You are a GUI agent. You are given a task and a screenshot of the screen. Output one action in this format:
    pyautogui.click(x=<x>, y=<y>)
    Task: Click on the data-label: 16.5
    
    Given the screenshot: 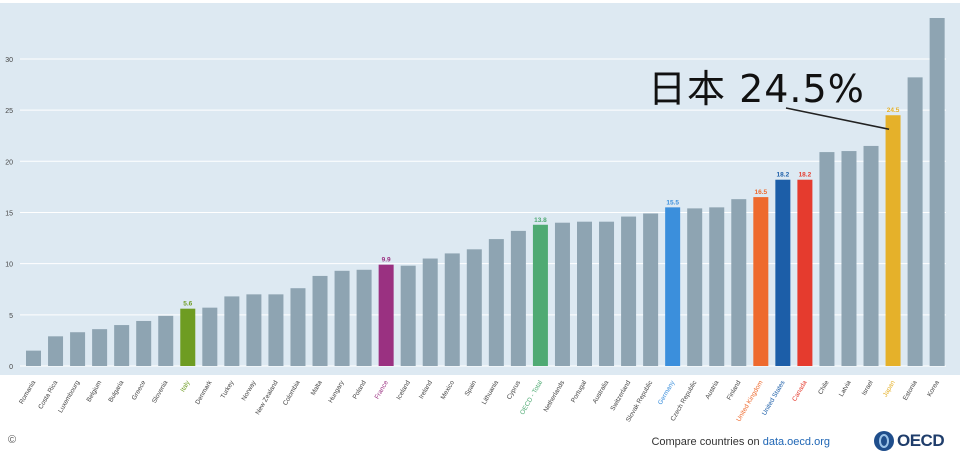 What is the action you would take?
    pyautogui.click(x=760, y=192)
    